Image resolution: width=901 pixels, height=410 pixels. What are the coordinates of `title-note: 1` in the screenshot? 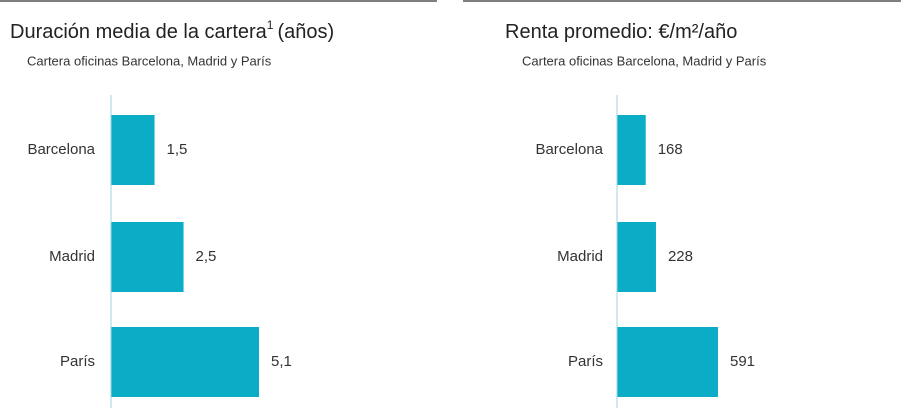 It's located at (270, 25).